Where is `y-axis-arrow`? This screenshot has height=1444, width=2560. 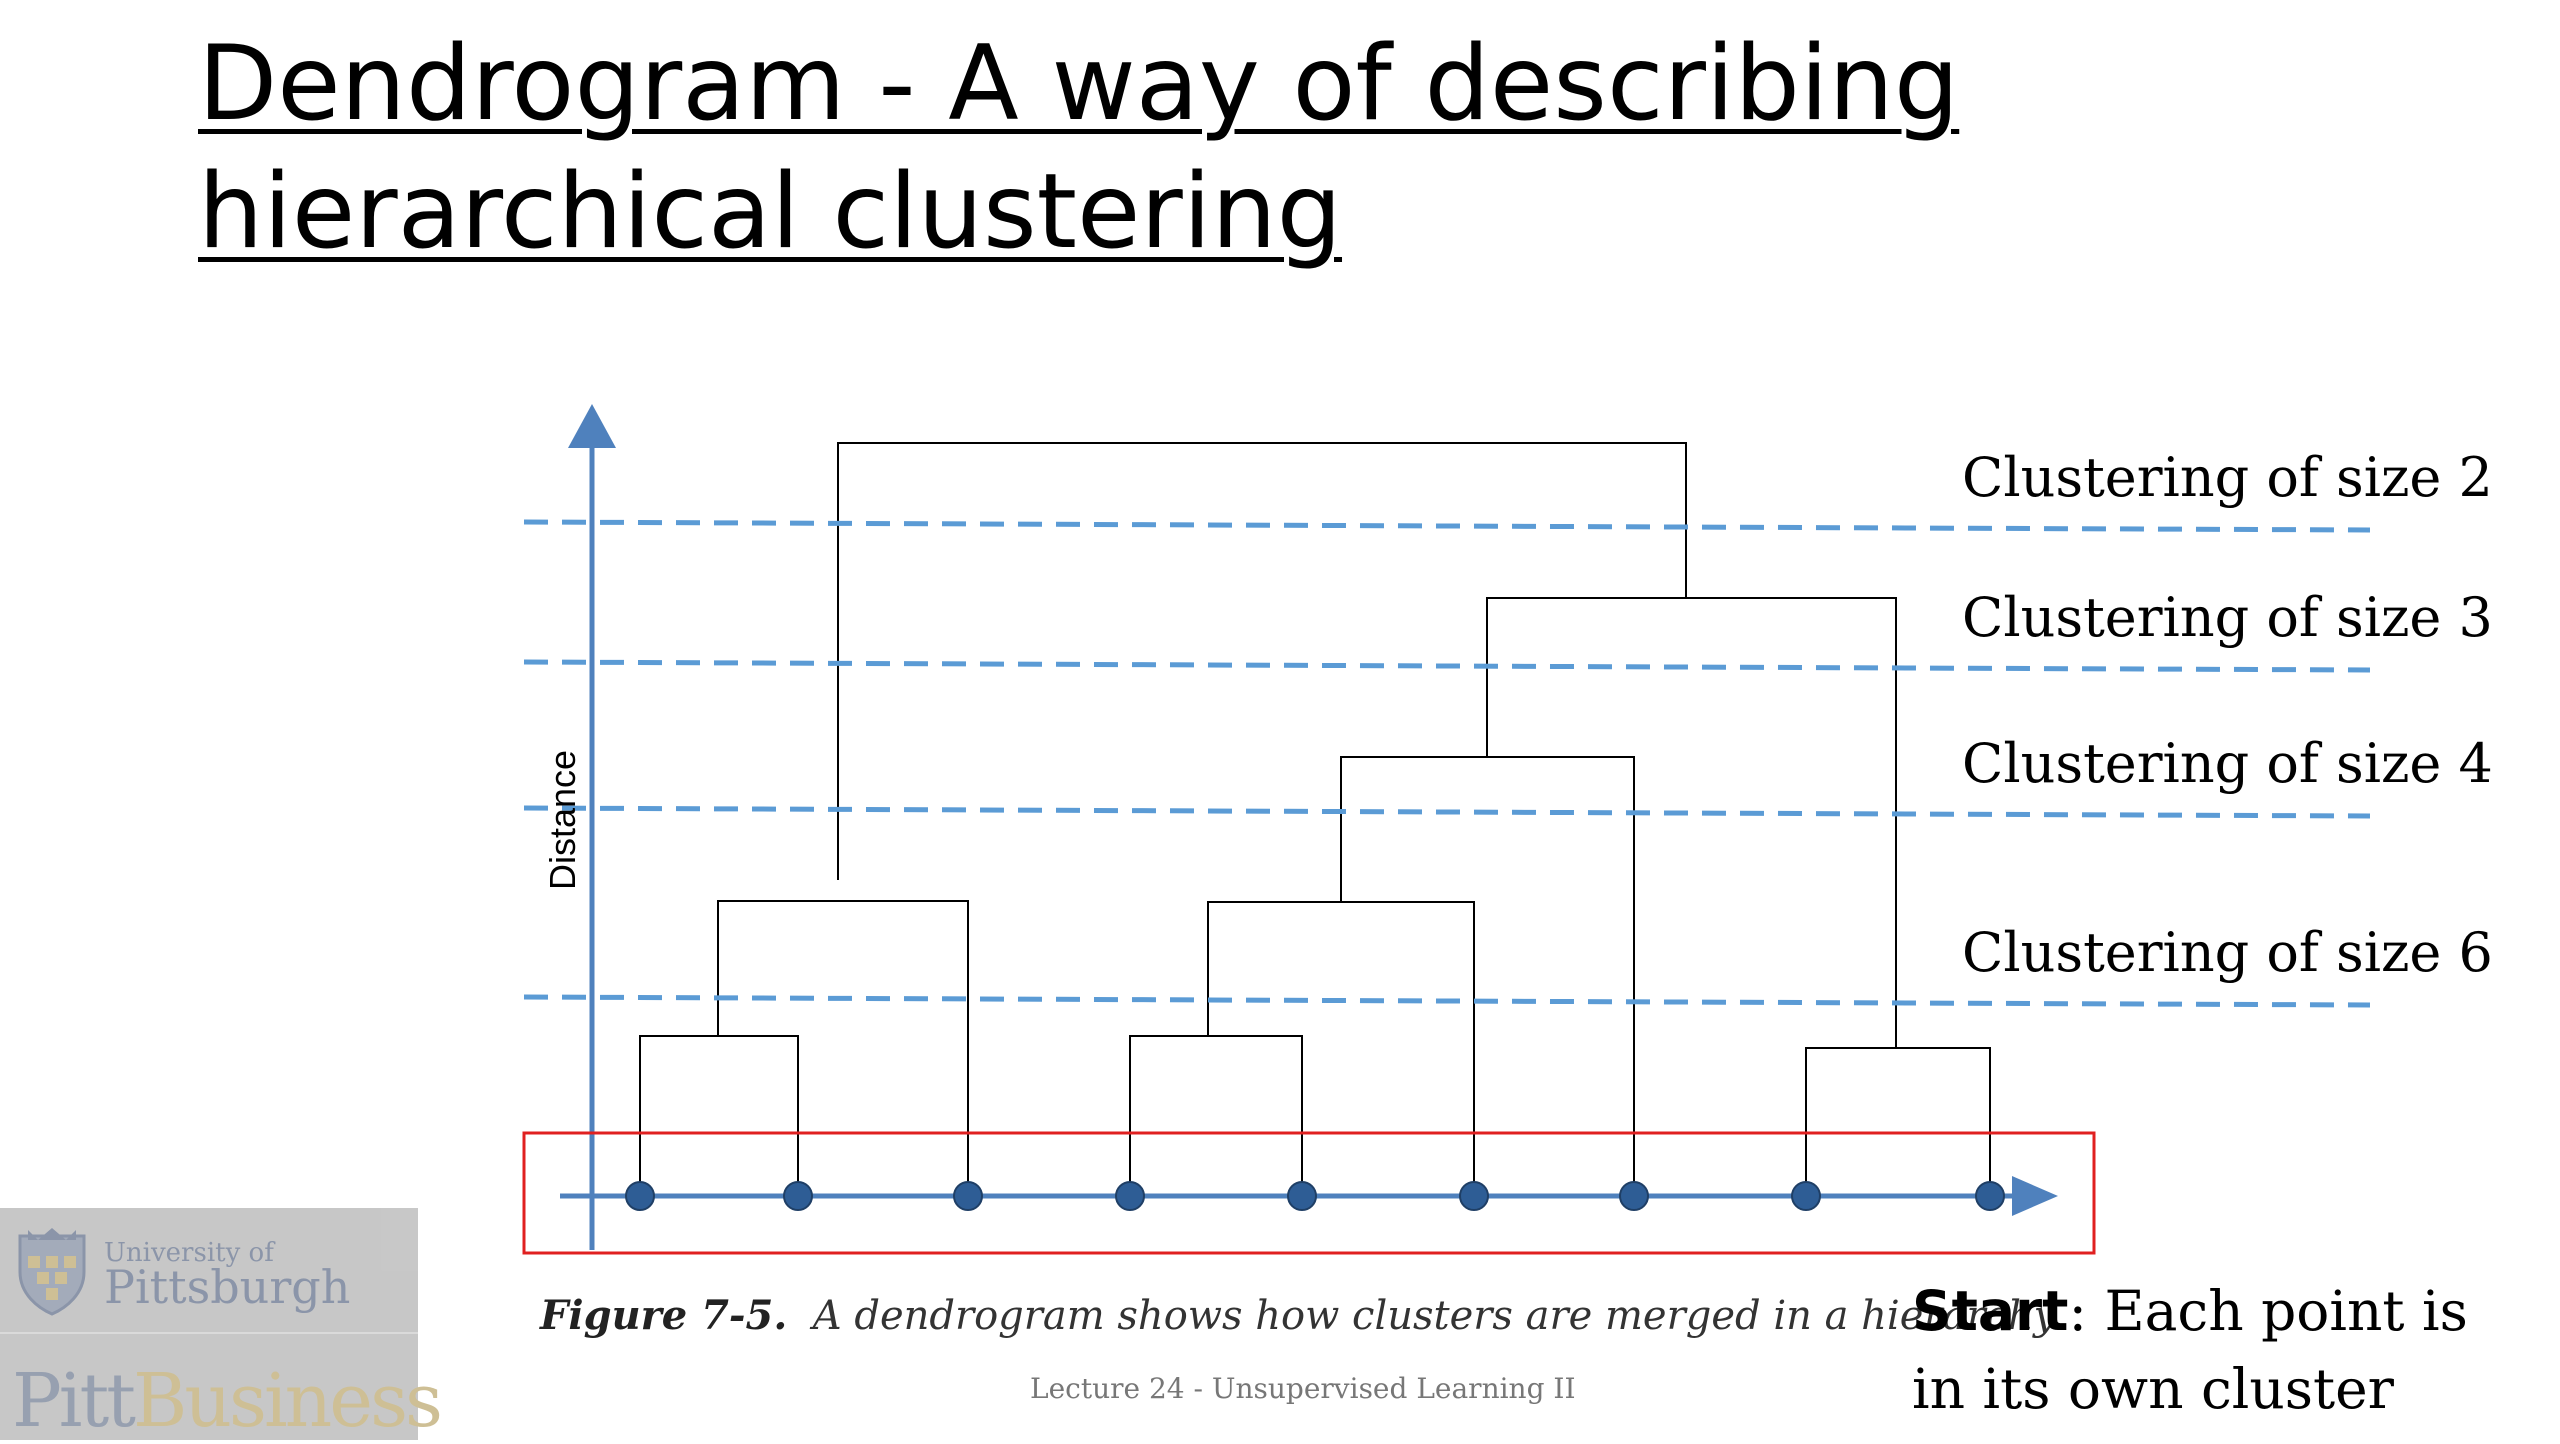
y-axis-arrow is located at coordinates (592, 426).